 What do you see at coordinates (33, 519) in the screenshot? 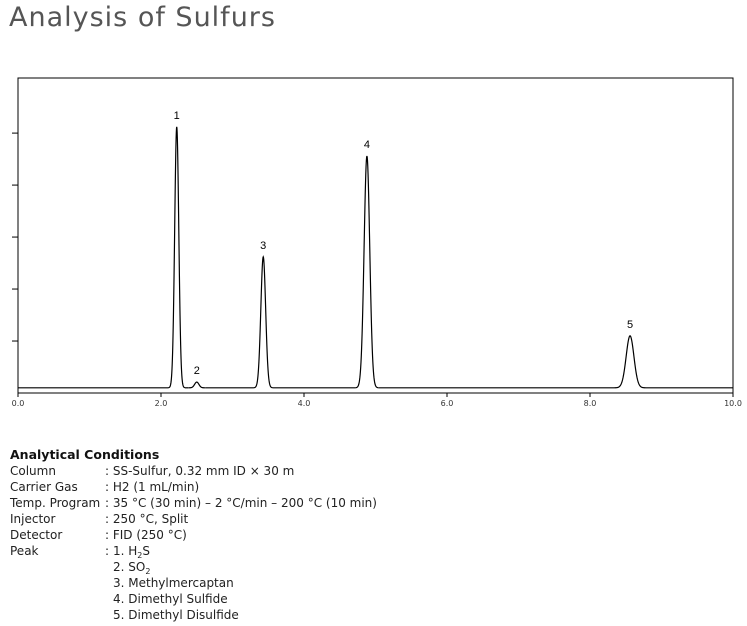
I see `condition-label: Injector` at bounding box center [33, 519].